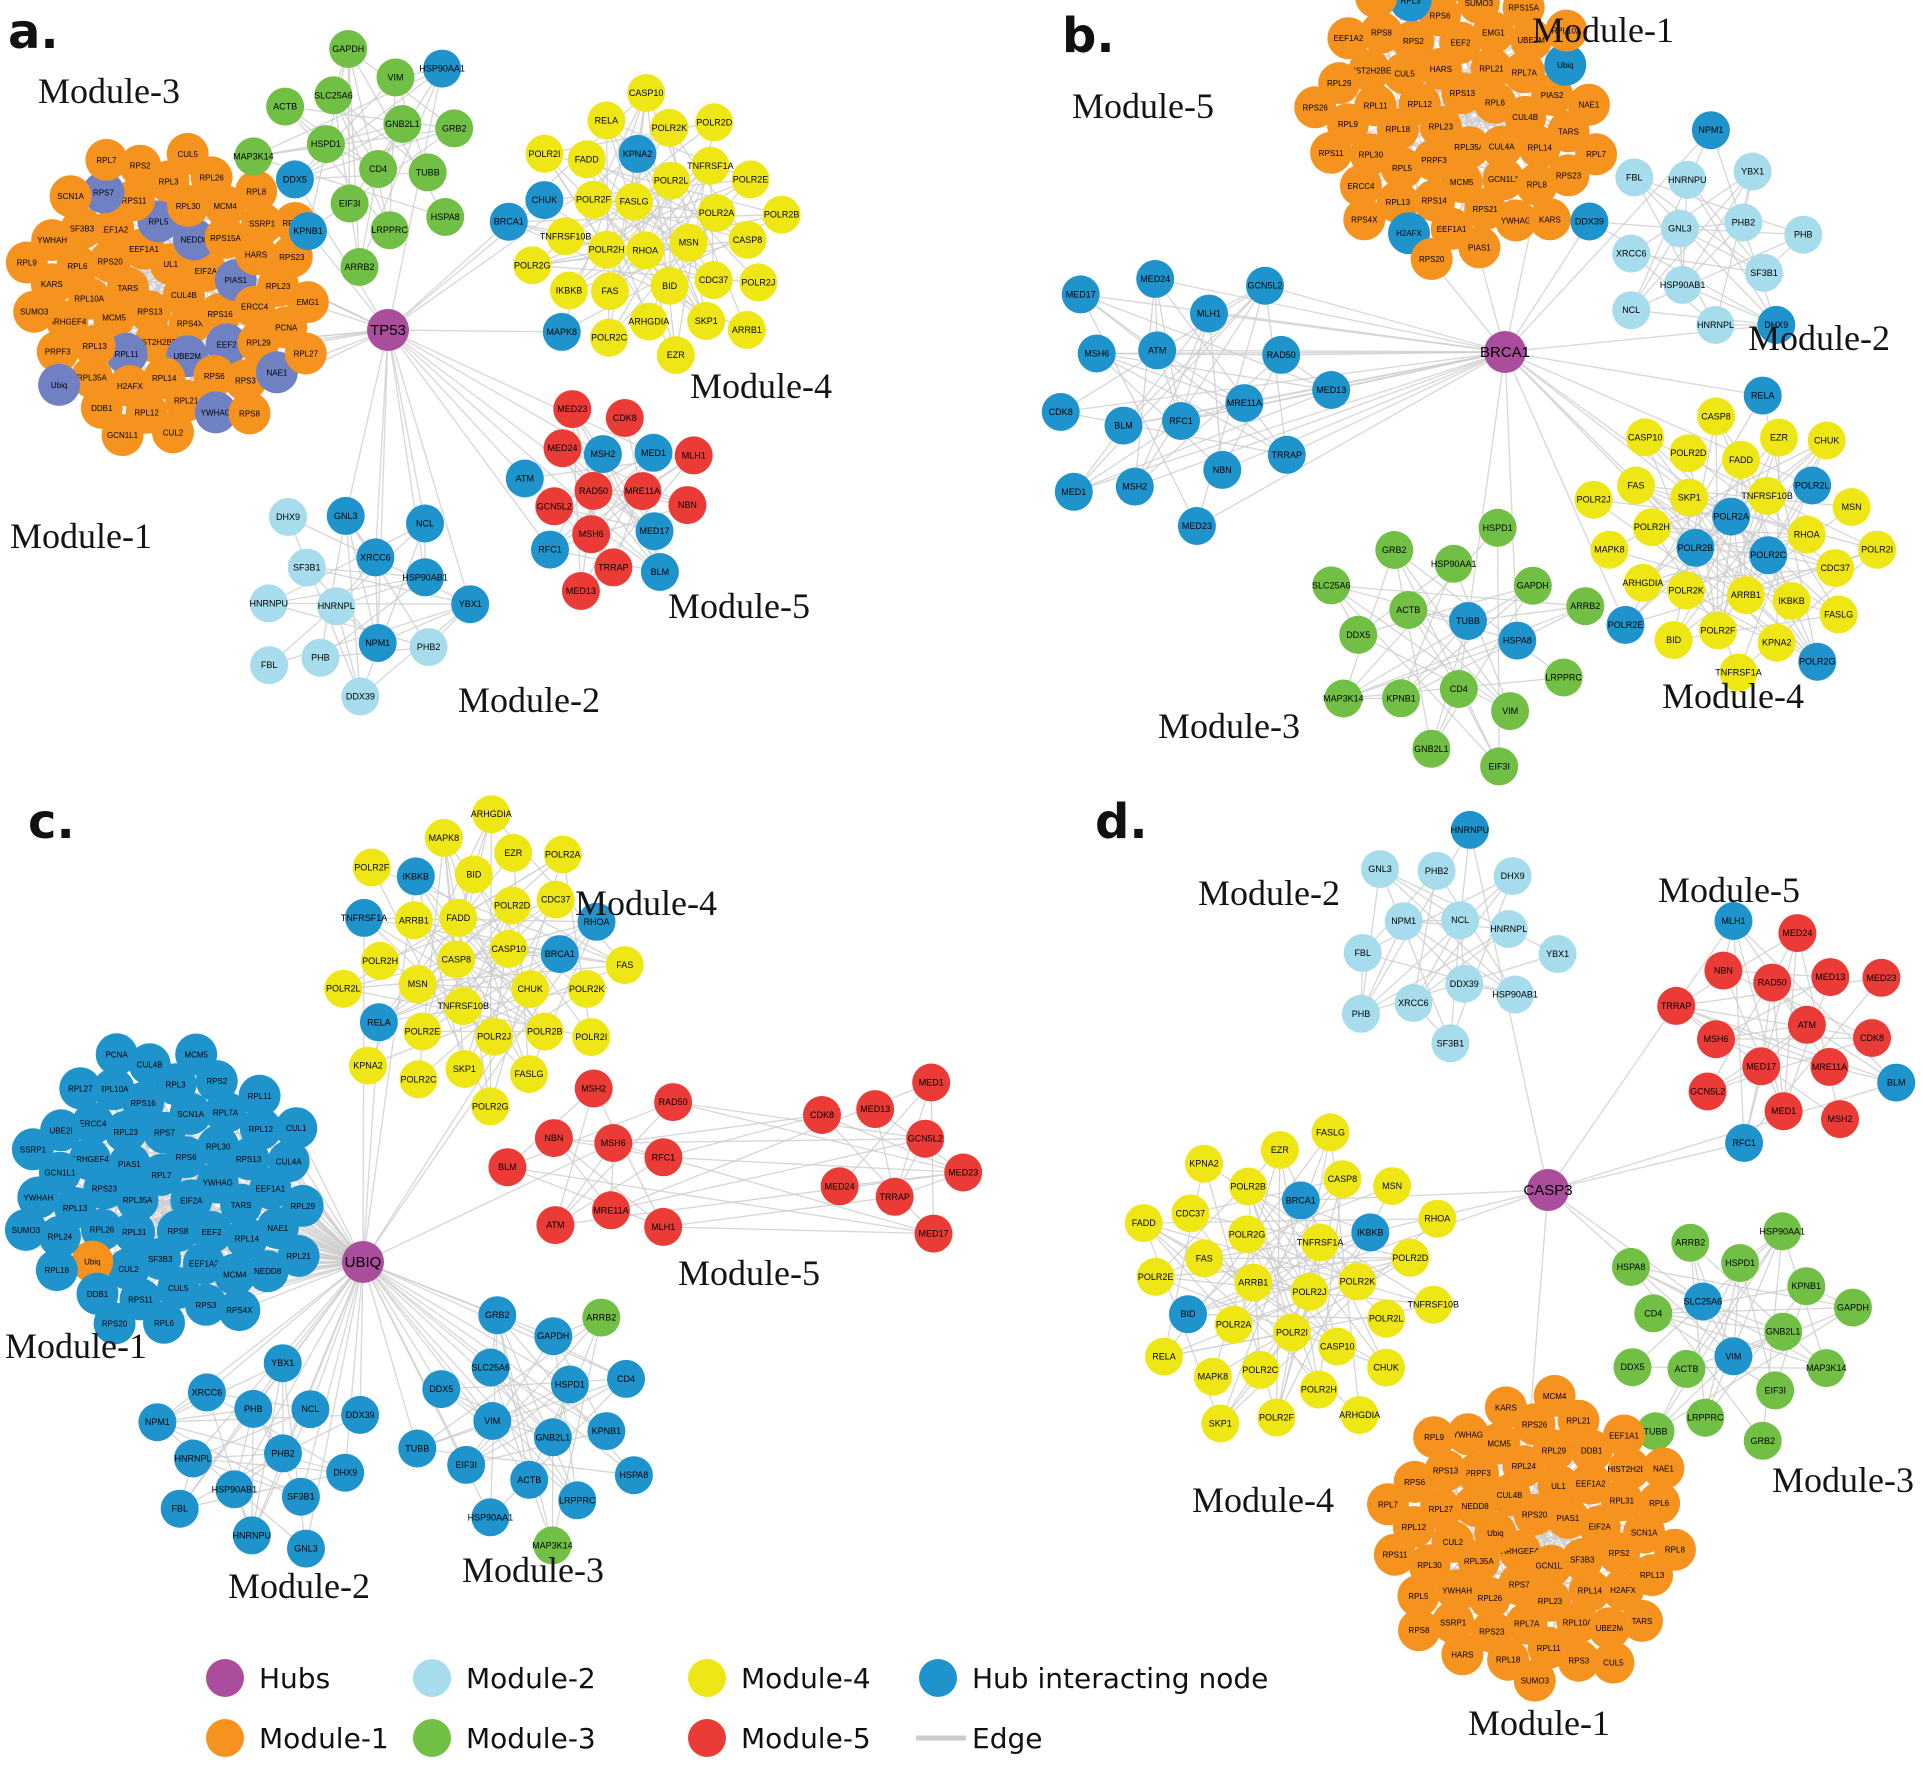 The width and height of the screenshot is (1923, 1775). I want to click on node-CHUK: CHUK, so click(530, 989).